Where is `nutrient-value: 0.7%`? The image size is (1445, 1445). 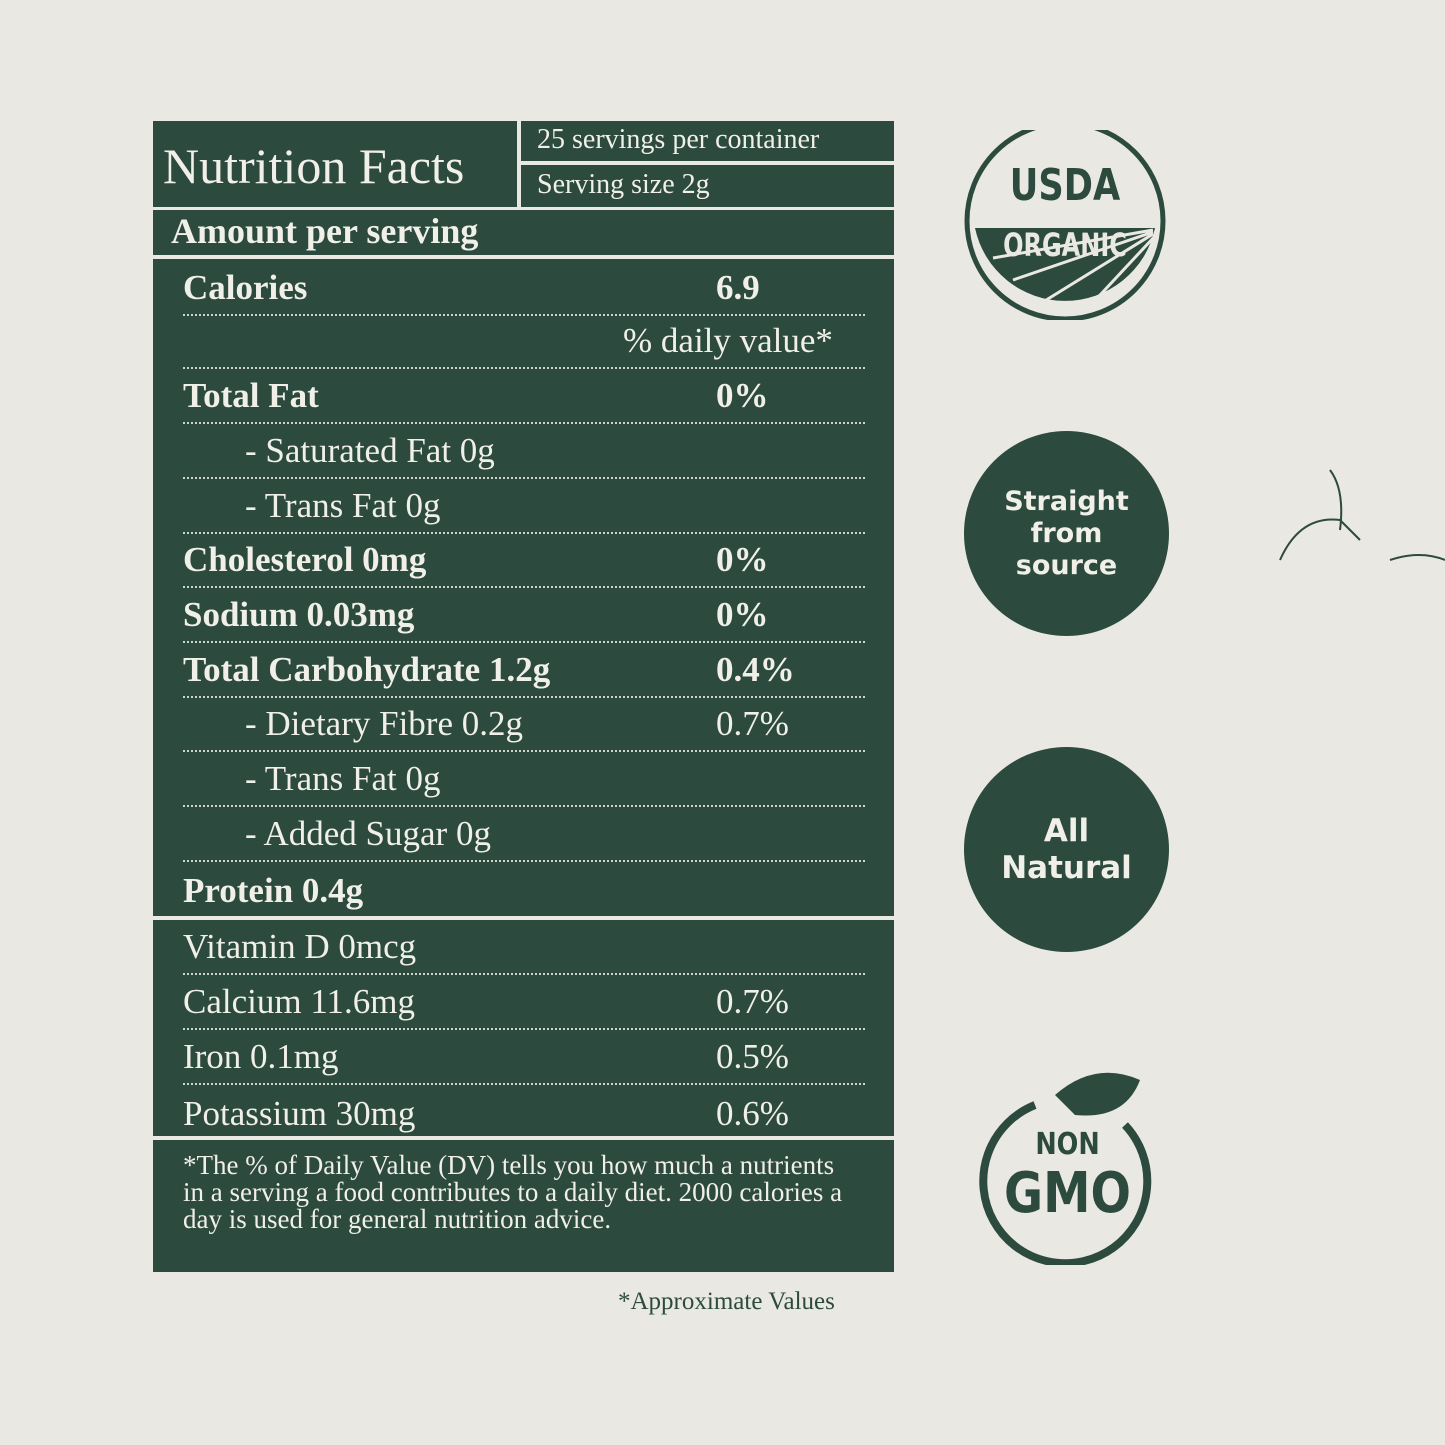 nutrient-value: 0.7% is located at coordinates (752, 723).